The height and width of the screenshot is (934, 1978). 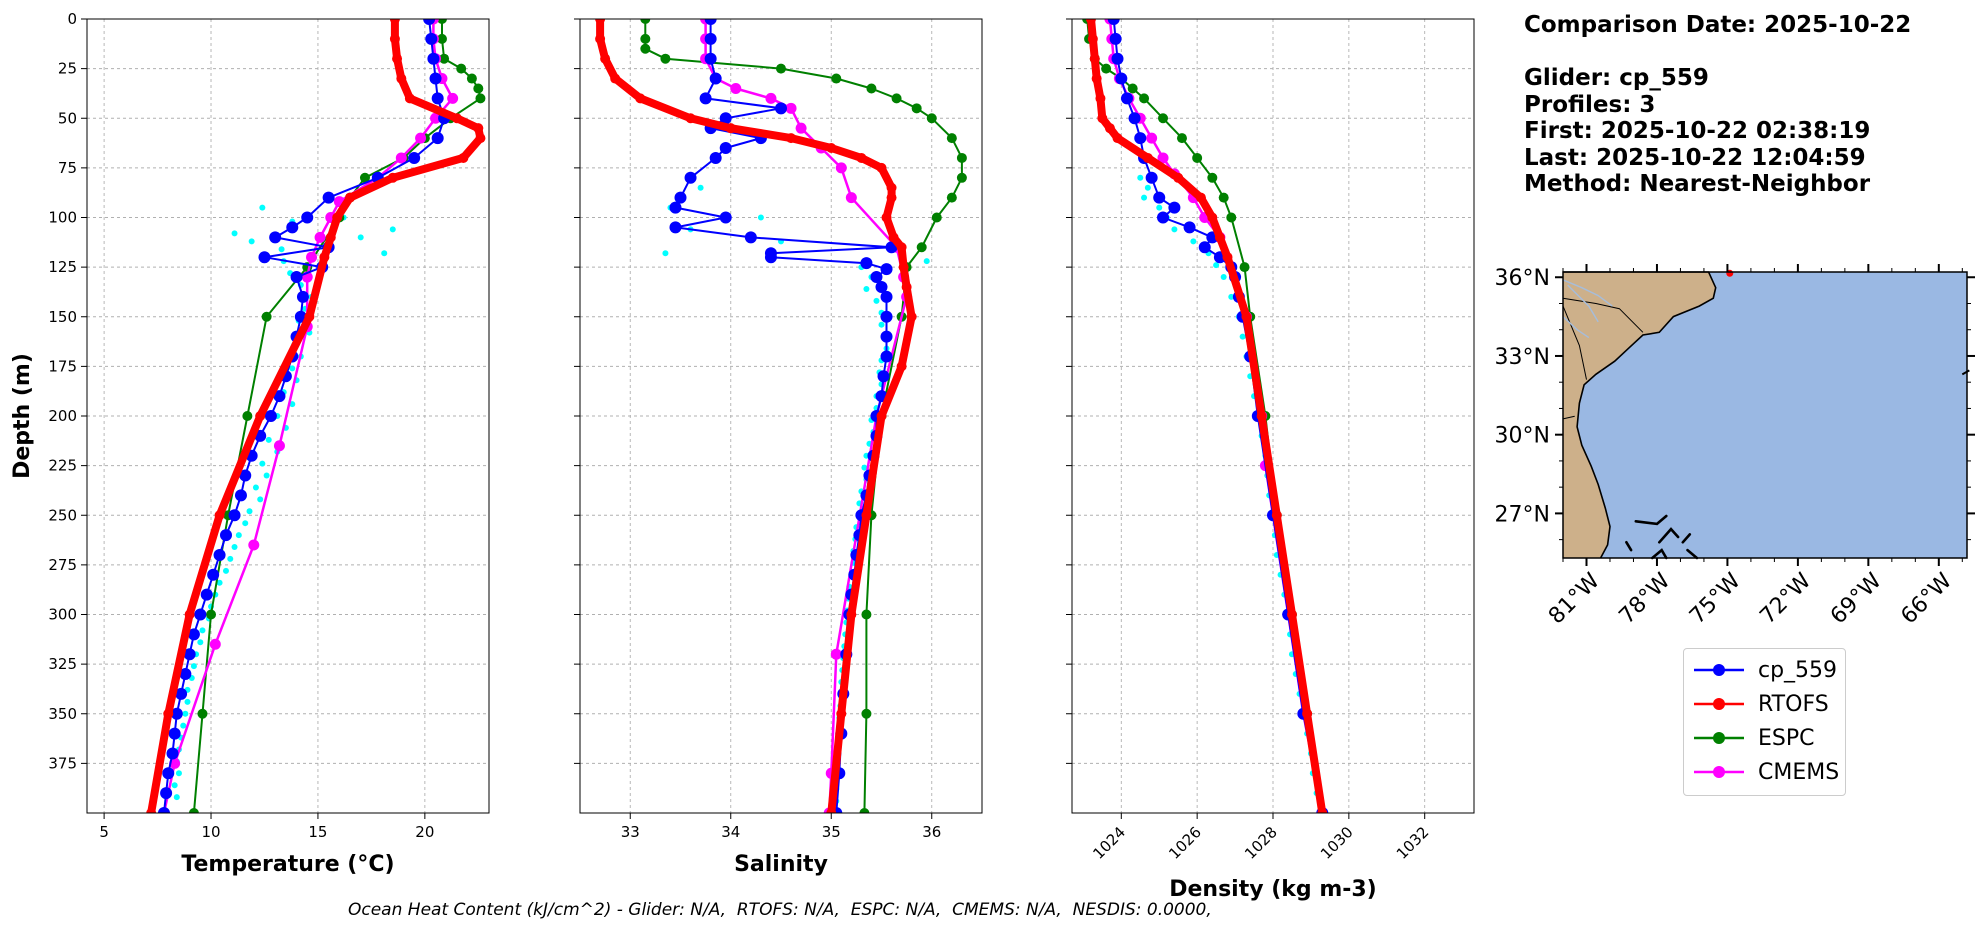 What do you see at coordinates (62, 714) in the screenshot?
I see `y-tick-label: 350` at bounding box center [62, 714].